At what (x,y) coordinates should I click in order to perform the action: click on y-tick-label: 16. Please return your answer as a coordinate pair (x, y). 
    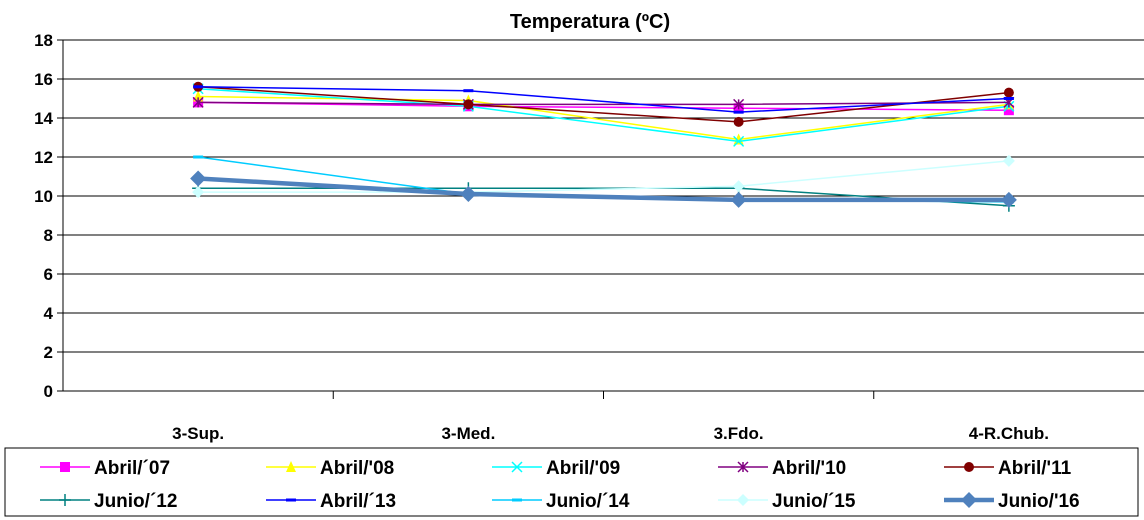
    Looking at the image, I should click on (43, 79).